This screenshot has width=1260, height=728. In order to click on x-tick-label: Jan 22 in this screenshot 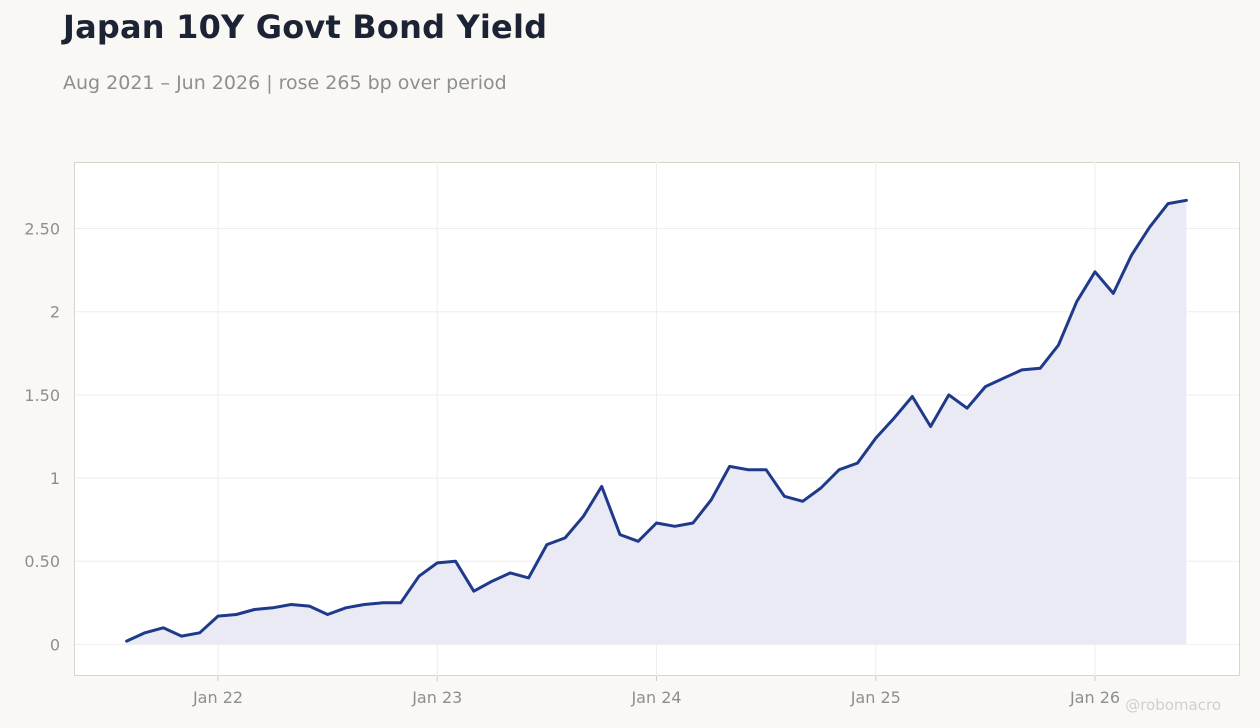, I will do `click(217, 697)`.